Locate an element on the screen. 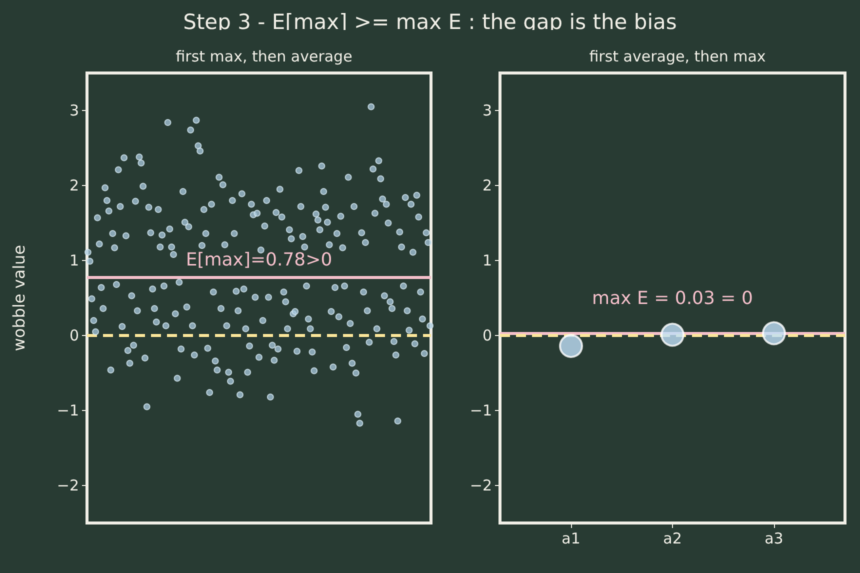  x-tick-label: a2 is located at coordinates (672, 539).